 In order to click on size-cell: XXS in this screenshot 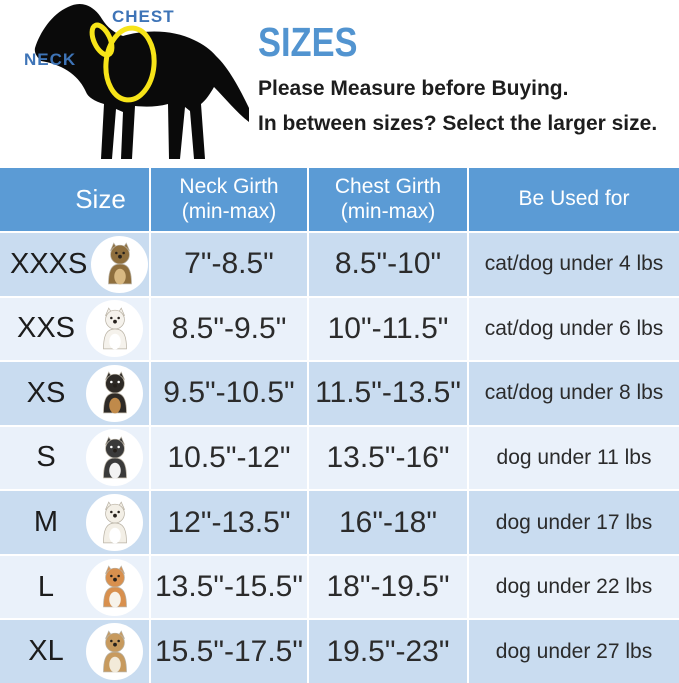, I will do `click(74, 329)`.